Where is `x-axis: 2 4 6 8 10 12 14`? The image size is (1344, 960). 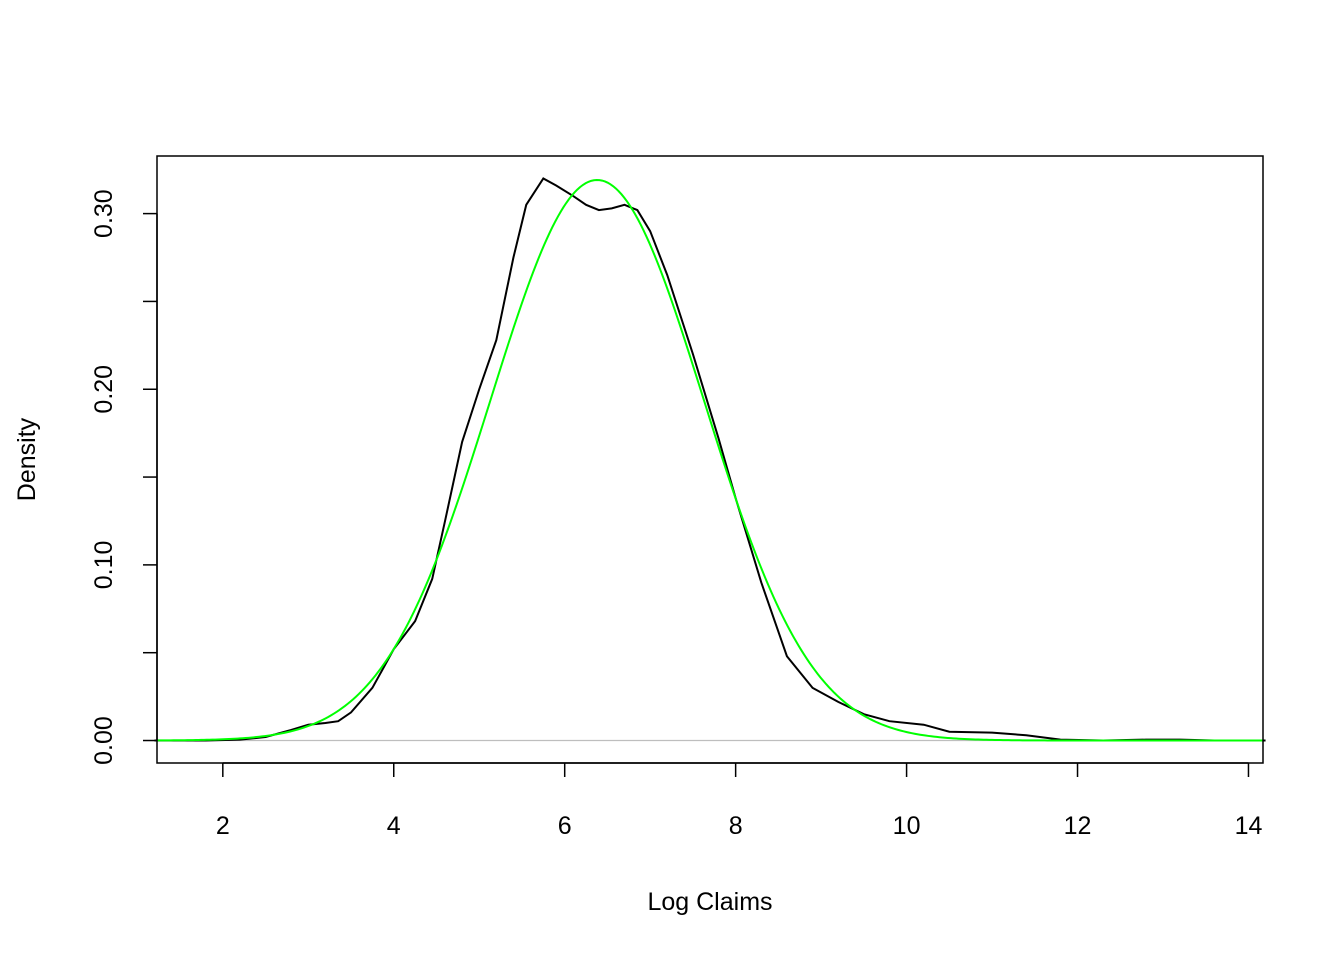 x-axis: 2 4 6 8 10 12 14 is located at coordinates (739, 801).